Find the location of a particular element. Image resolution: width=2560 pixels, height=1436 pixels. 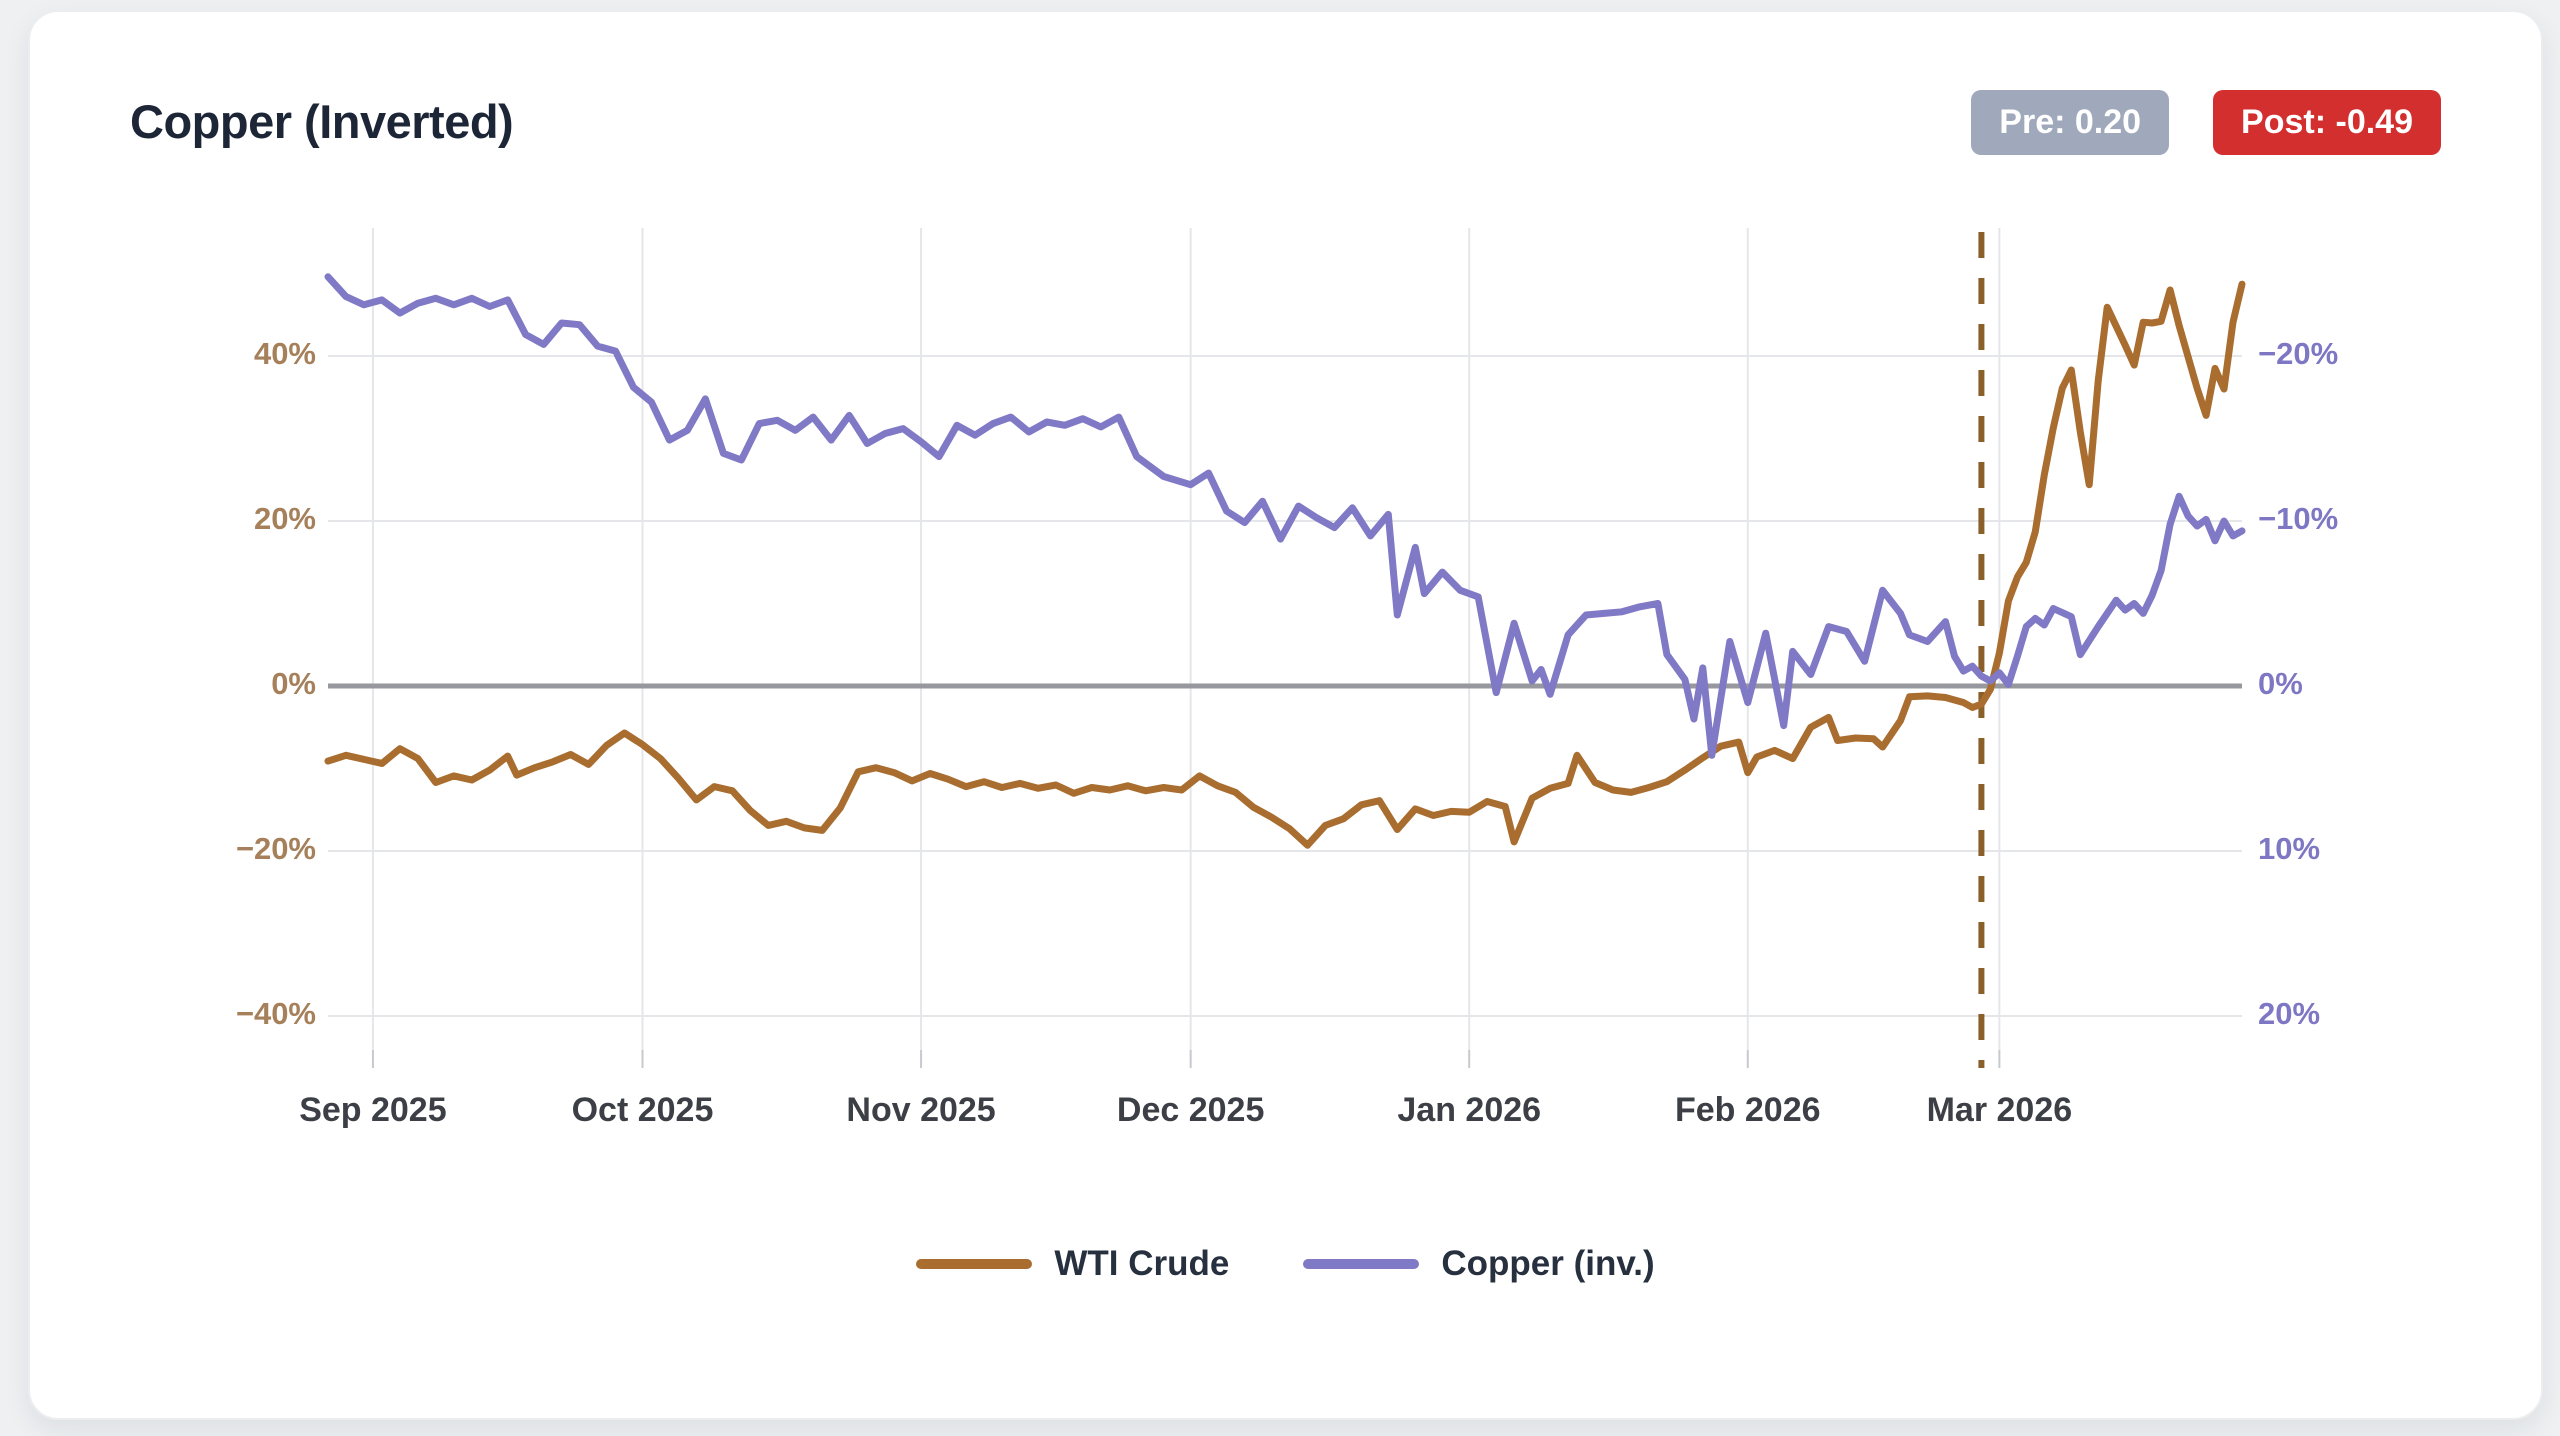

right-axis-label: −20% is located at coordinates (2298, 353).